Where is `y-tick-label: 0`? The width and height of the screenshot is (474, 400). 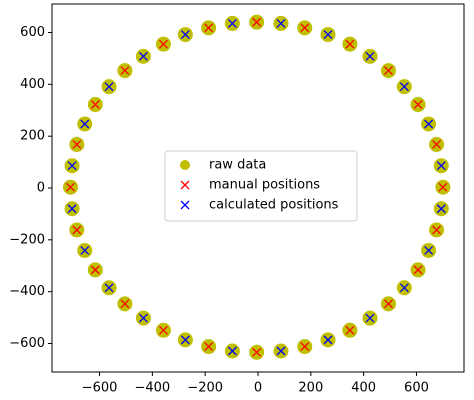 y-tick-label: 0 is located at coordinates (41, 188).